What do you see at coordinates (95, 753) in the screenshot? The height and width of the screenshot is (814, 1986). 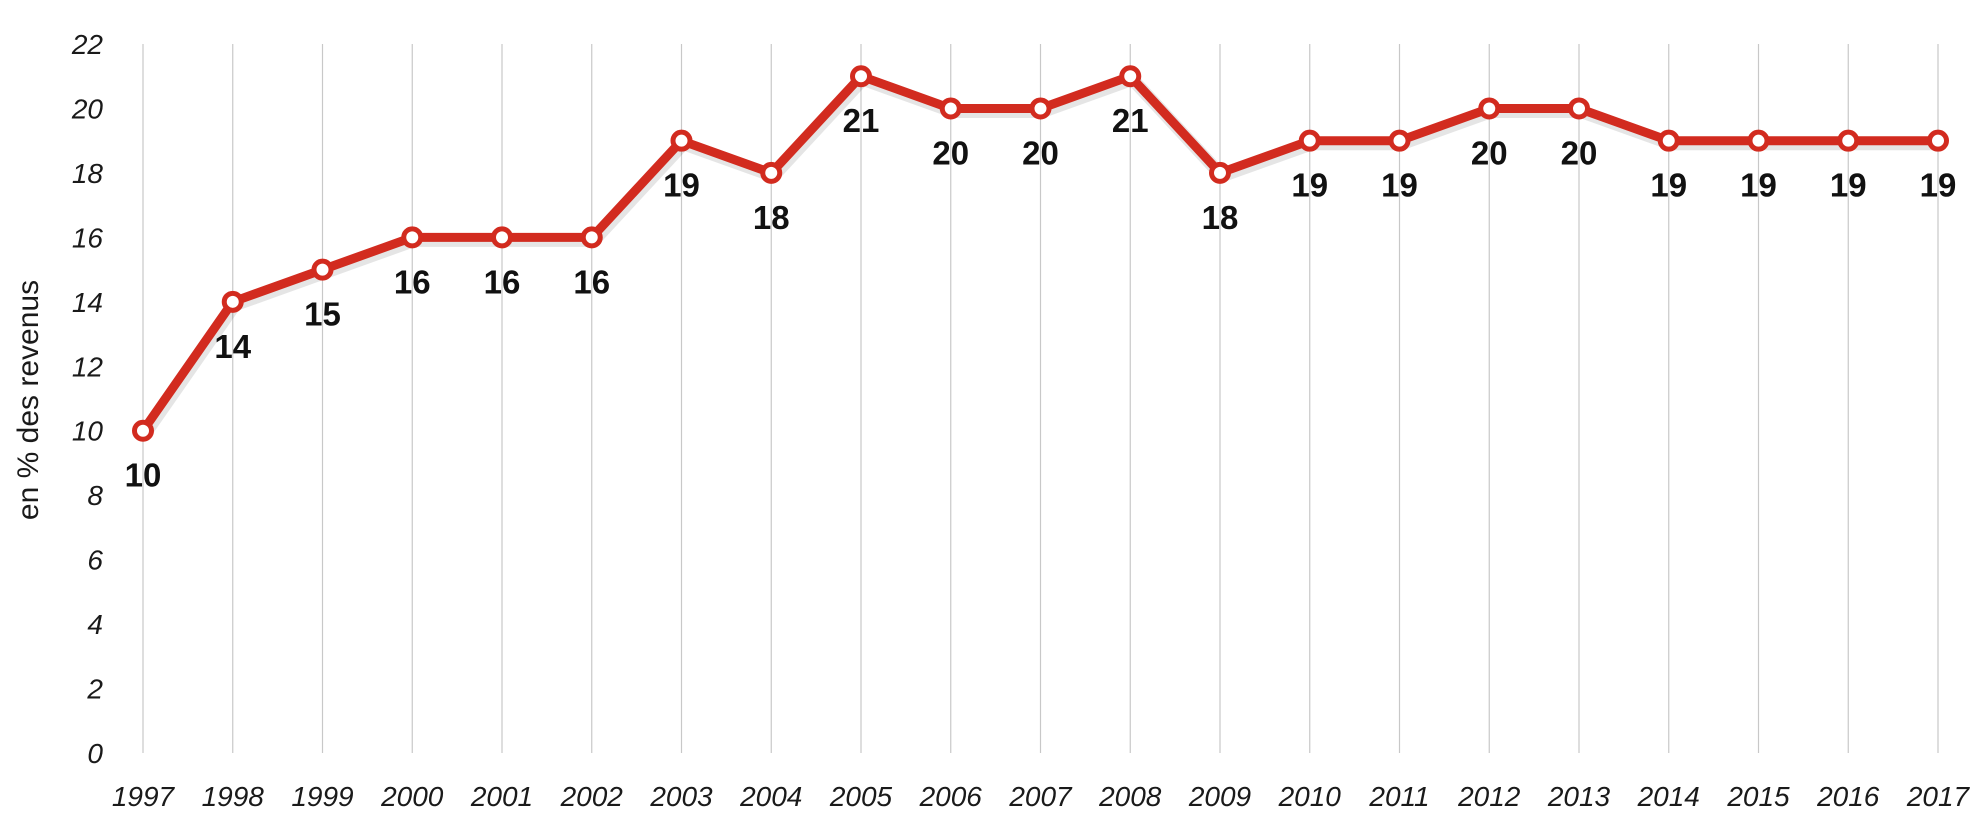 I see `y-tick-label: 0` at bounding box center [95, 753].